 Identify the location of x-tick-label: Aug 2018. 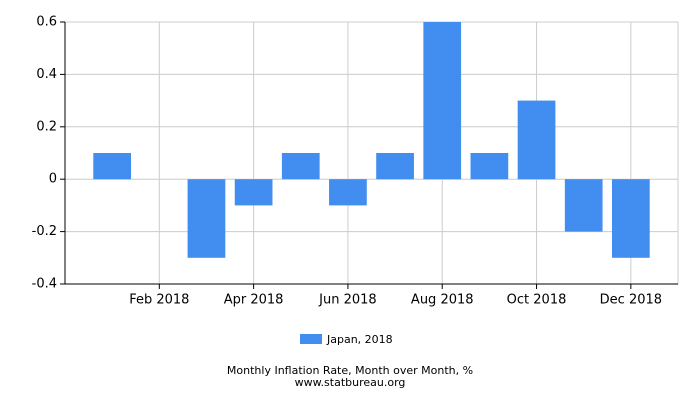
(442, 300).